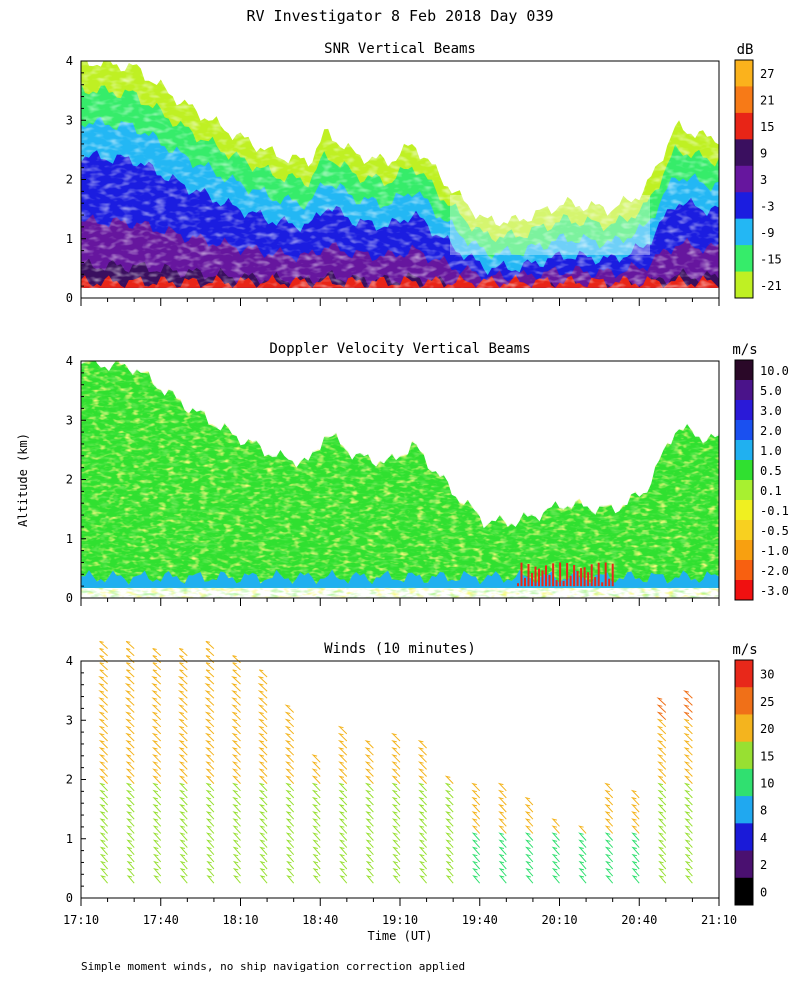 This screenshot has height=1000, width=800. What do you see at coordinates (767, 784) in the screenshot?
I see `colorbar-label: 10` at bounding box center [767, 784].